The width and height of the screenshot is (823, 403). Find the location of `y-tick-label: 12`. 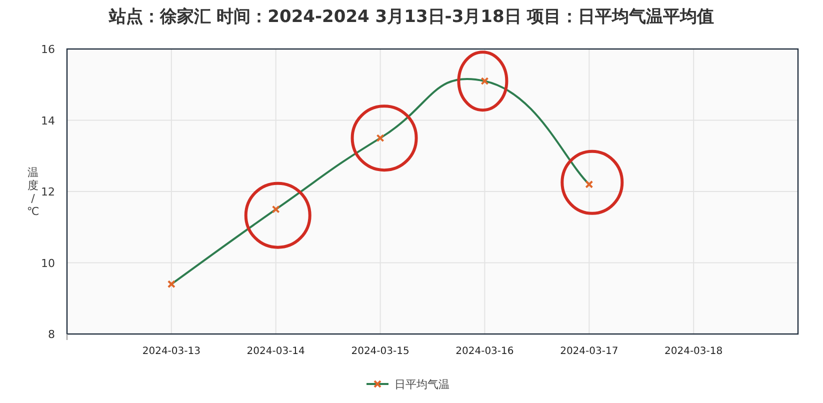

y-tick-label: 12 is located at coordinates (48, 192).